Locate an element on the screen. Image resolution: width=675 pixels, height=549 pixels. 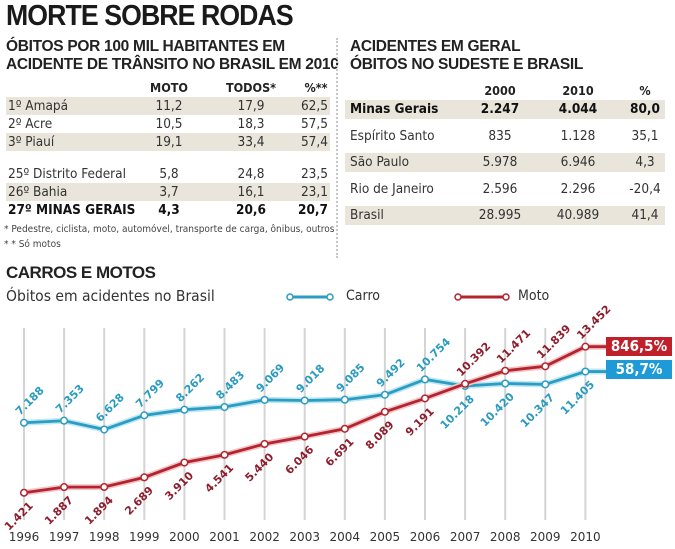
moto-value: 4,3 is located at coordinates (169, 210).